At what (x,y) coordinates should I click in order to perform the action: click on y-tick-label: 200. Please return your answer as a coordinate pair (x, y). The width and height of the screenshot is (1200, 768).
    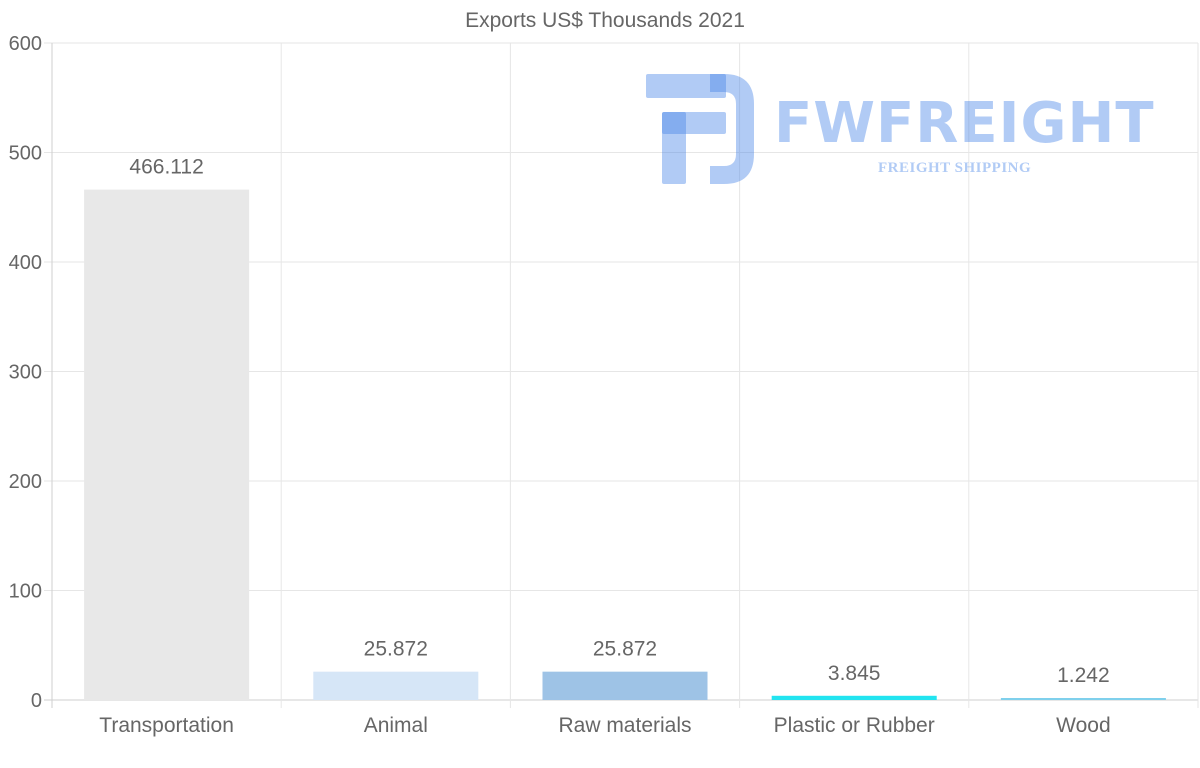
    Looking at the image, I should click on (25, 482).